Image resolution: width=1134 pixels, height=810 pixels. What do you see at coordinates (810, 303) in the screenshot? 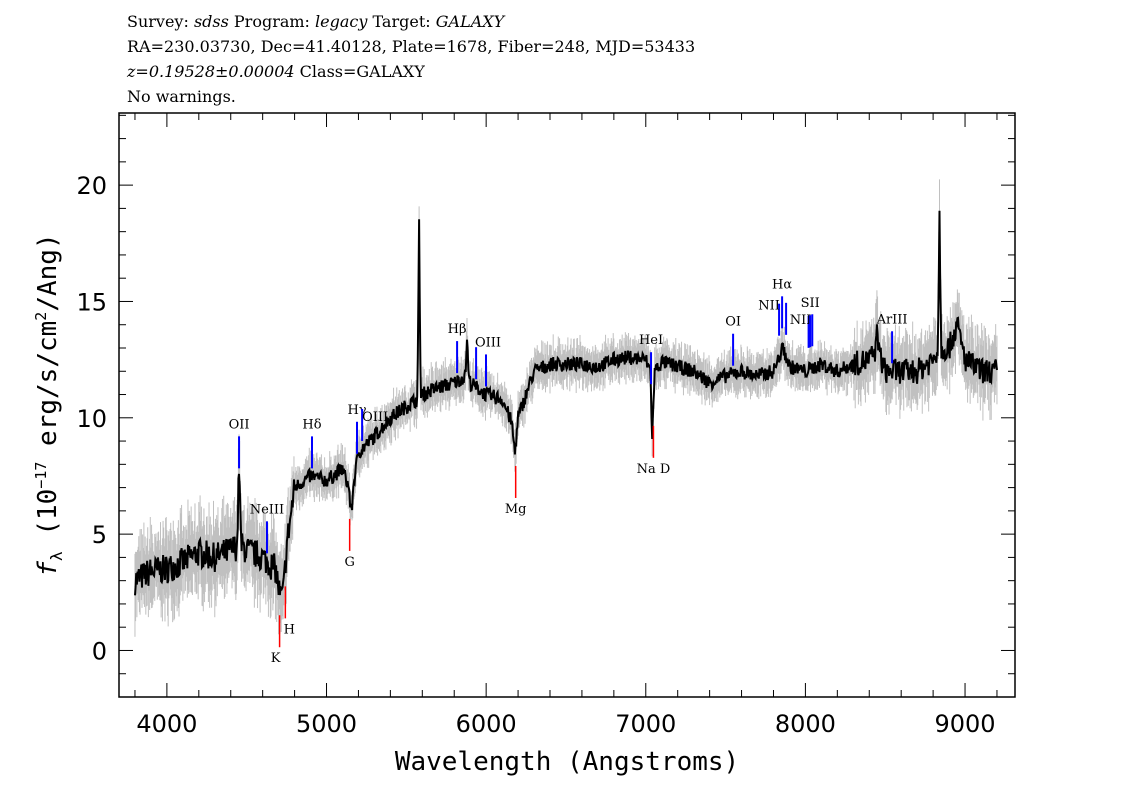
I see `line-label: SII` at bounding box center [810, 303].